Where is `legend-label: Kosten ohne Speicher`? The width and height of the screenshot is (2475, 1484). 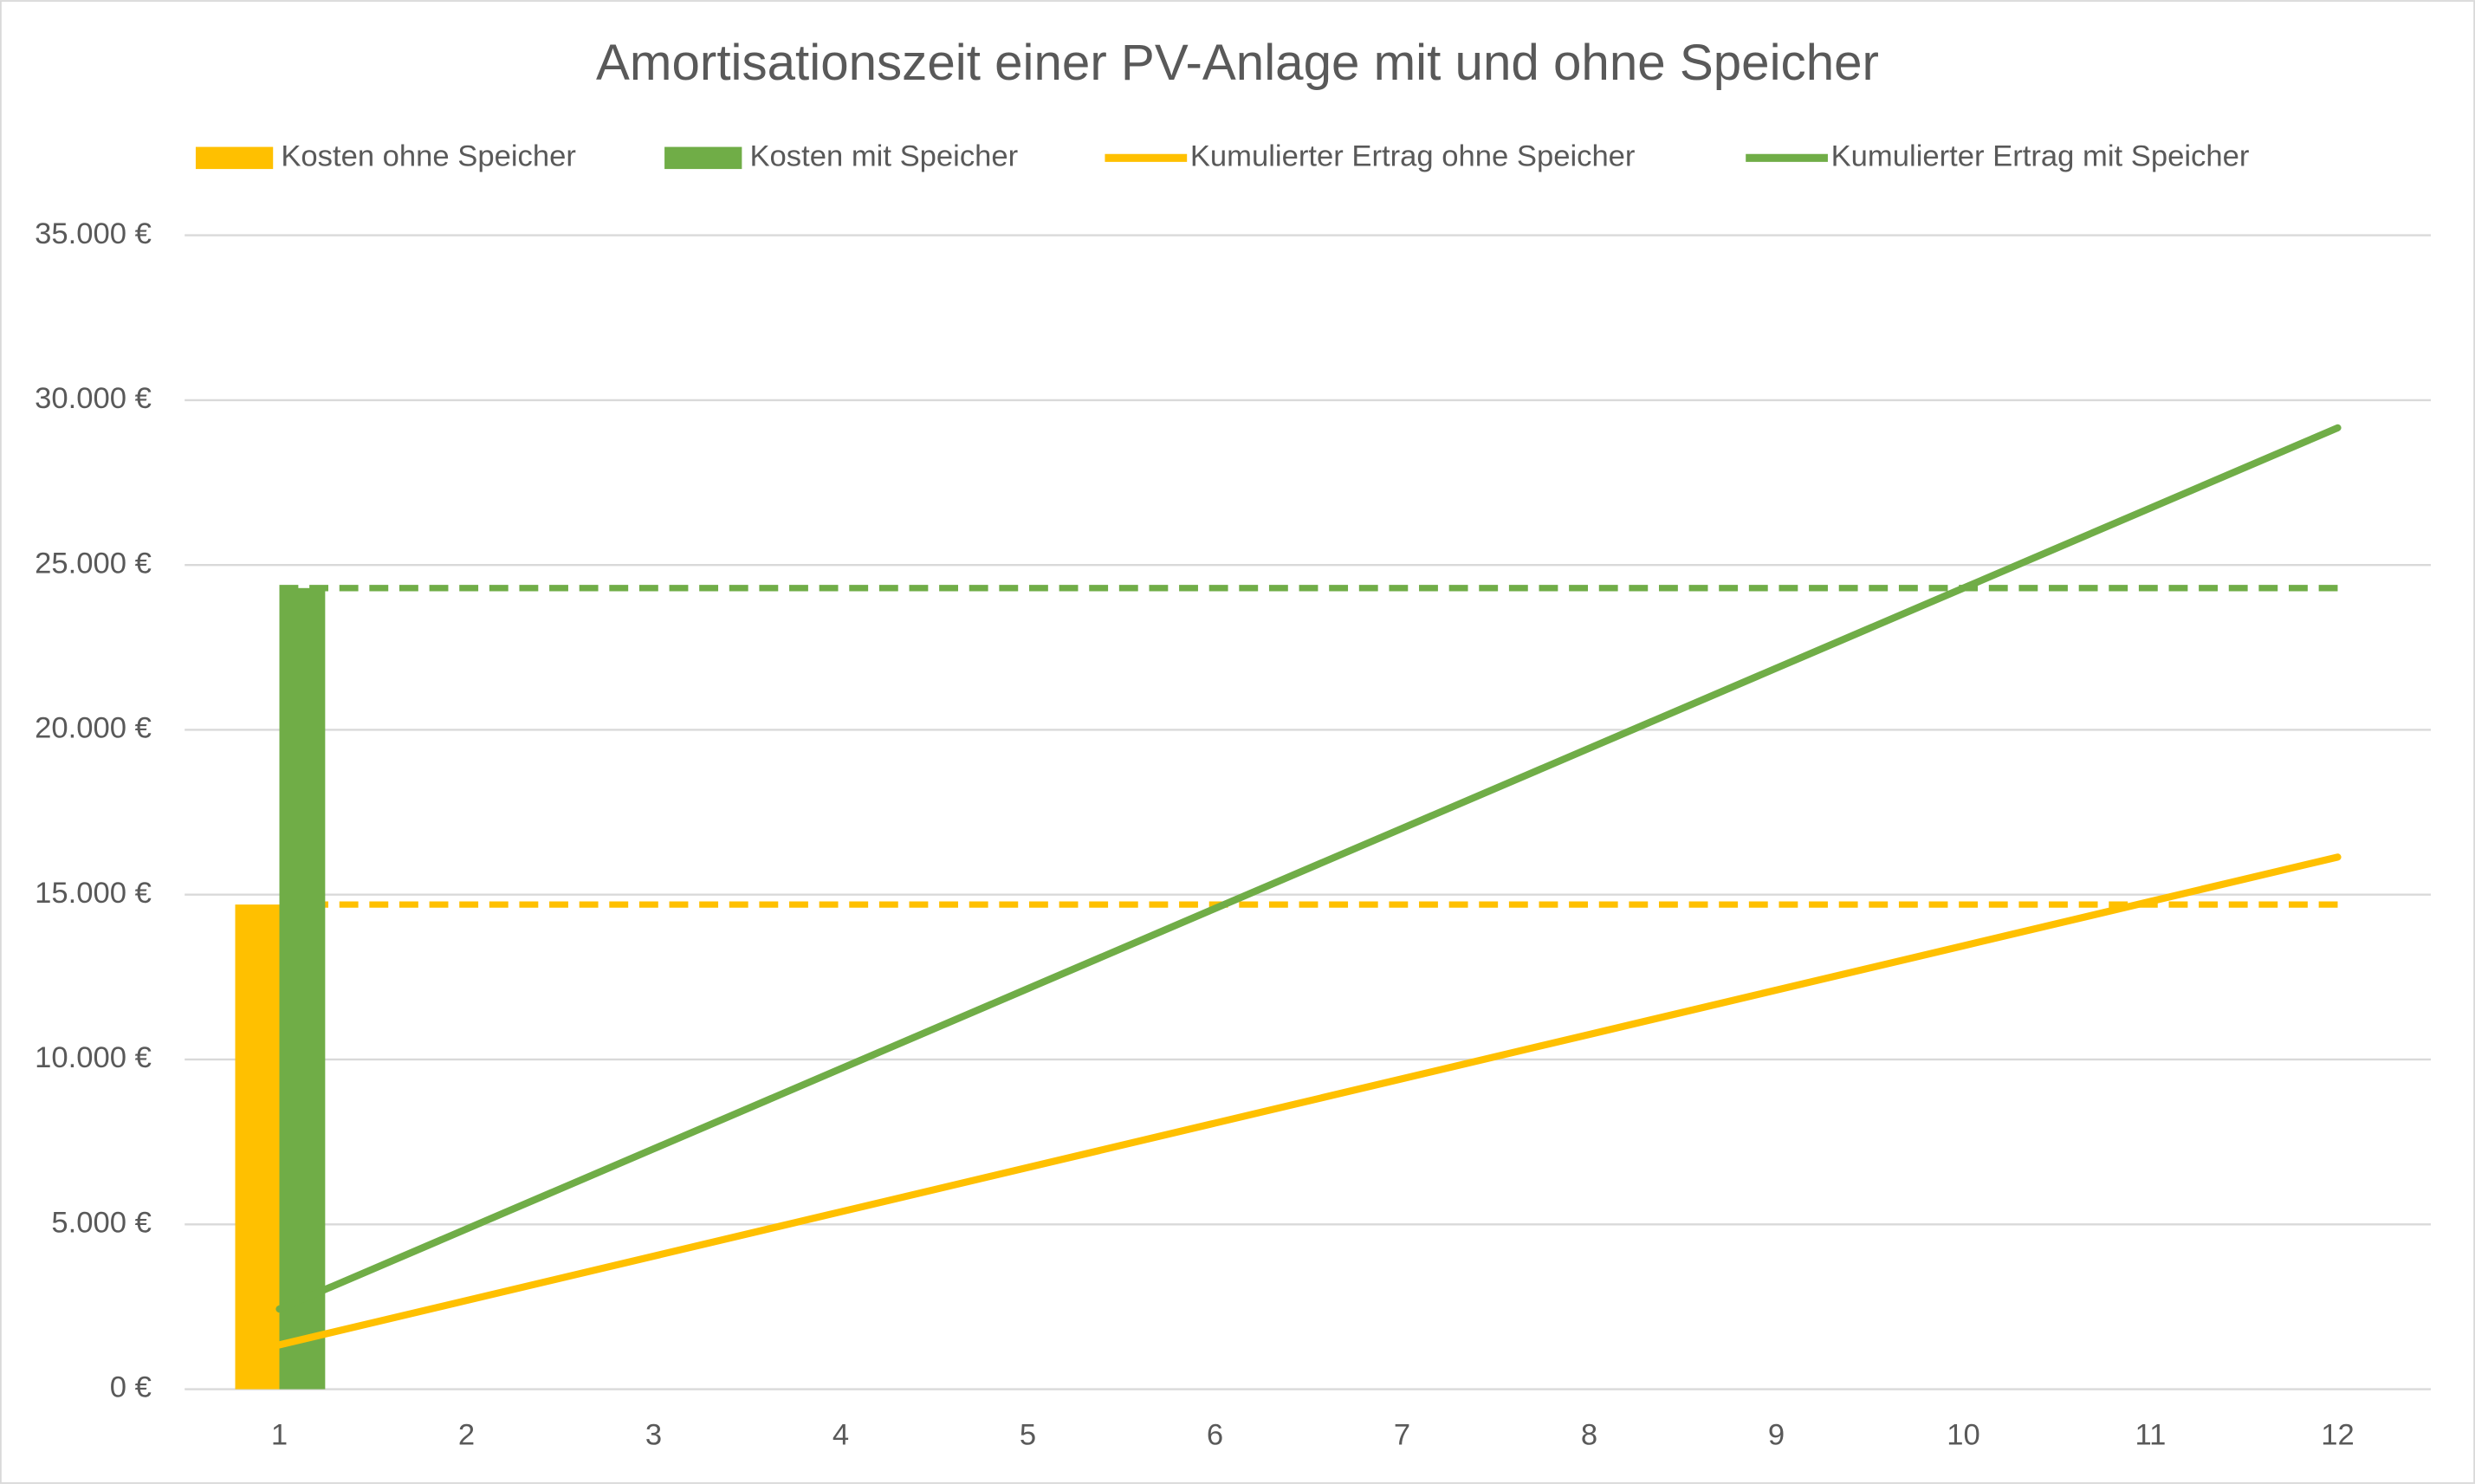 legend-label: Kosten ohne Speicher is located at coordinates (429, 155).